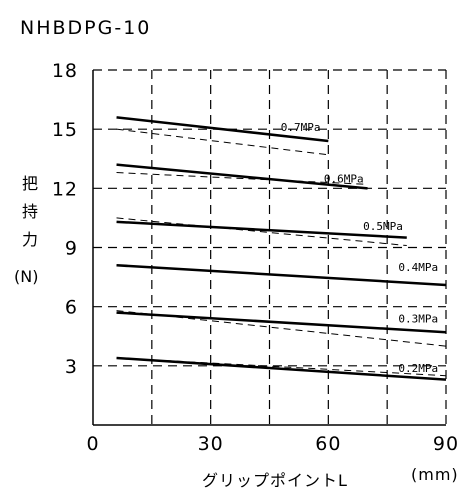 This screenshot has height=494, width=469. What do you see at coordinates (418, 318) in the screenshot?
I see `pressure-label: 0.3MPa` at bounding box center [418, 318].